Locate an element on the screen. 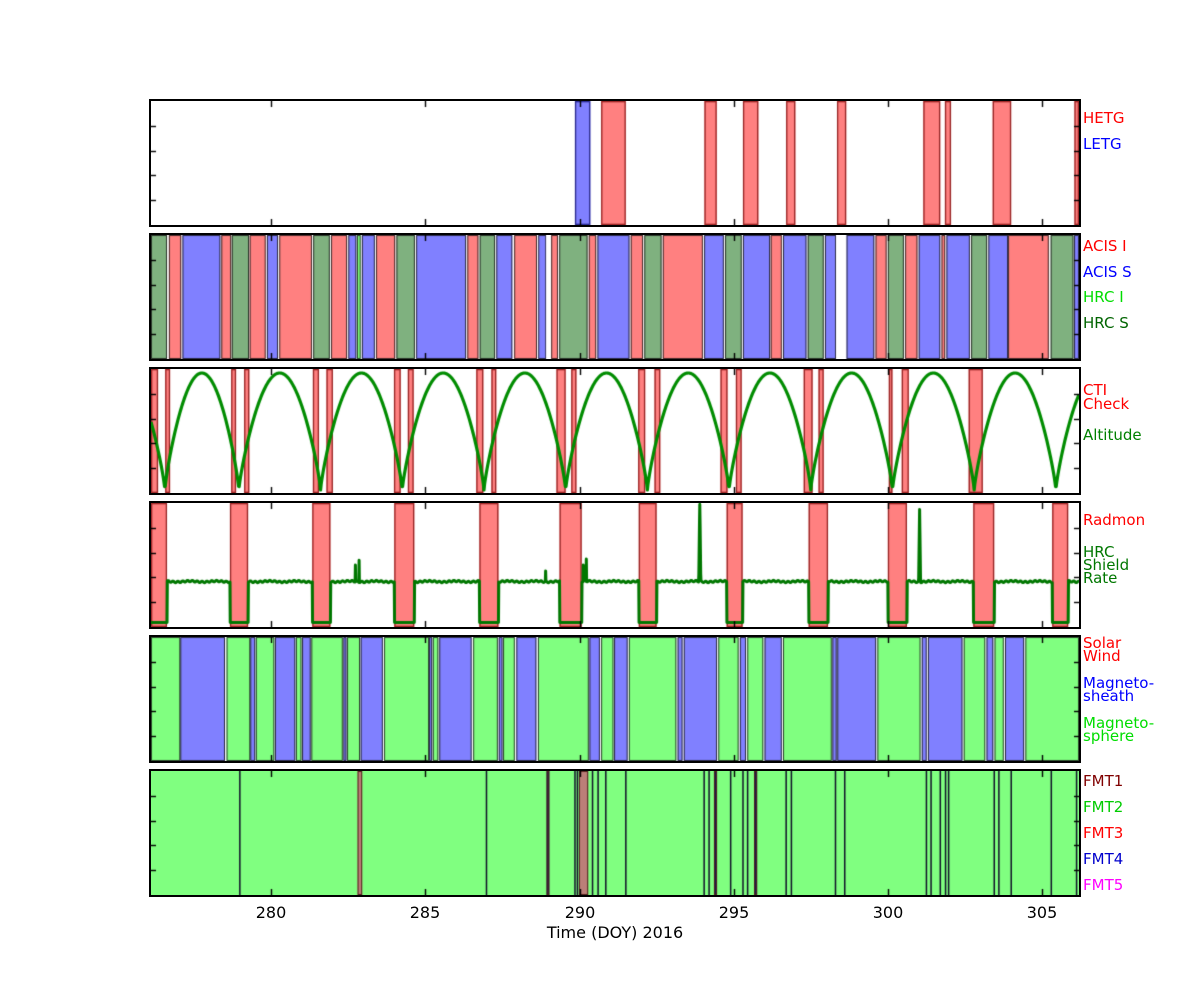 The height and width of the screenshot is (1000, 1200). legend-hrc-shield-2: Shield is located at coordinates (1106, 565).